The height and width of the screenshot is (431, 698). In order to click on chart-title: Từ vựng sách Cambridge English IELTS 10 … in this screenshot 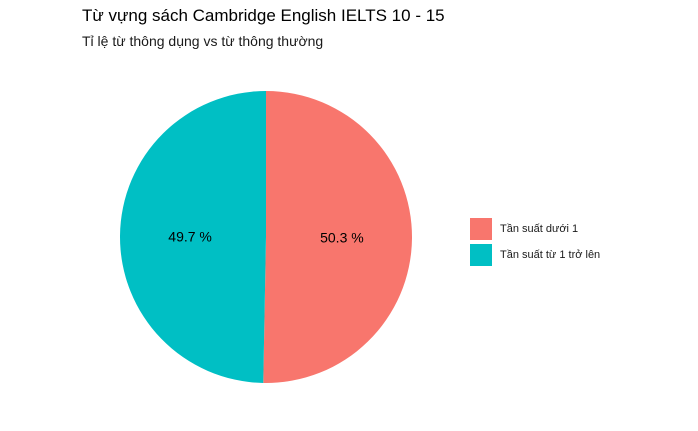, I will do `click(263, 15)`.